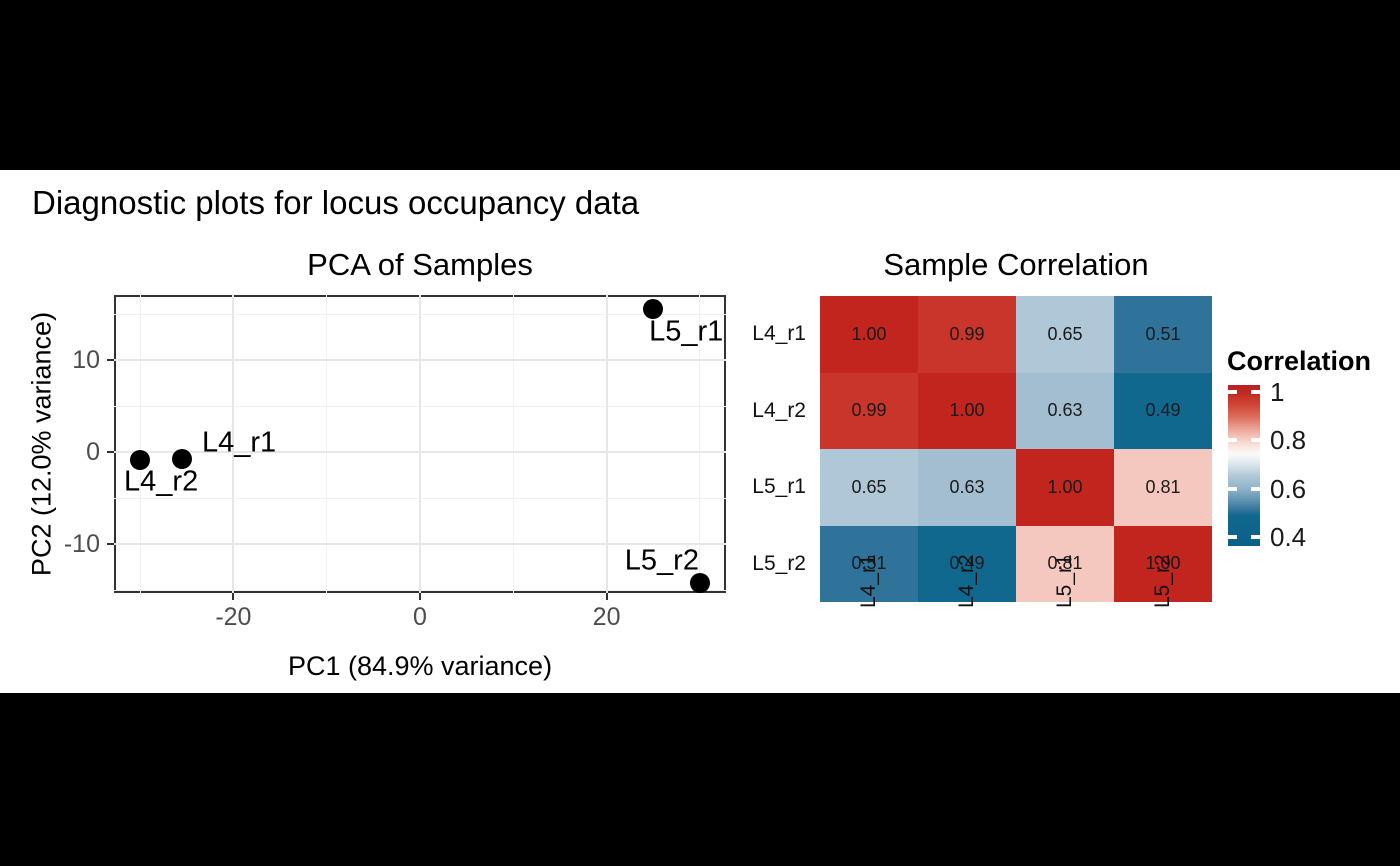 Image resolution: width=1400 pixels, height=866 pixels. What do you see at coordinates (1016, 264) in the screenshot?
I see `heatmap-title: Sample Correlation` at bounding box center [1016, 264].